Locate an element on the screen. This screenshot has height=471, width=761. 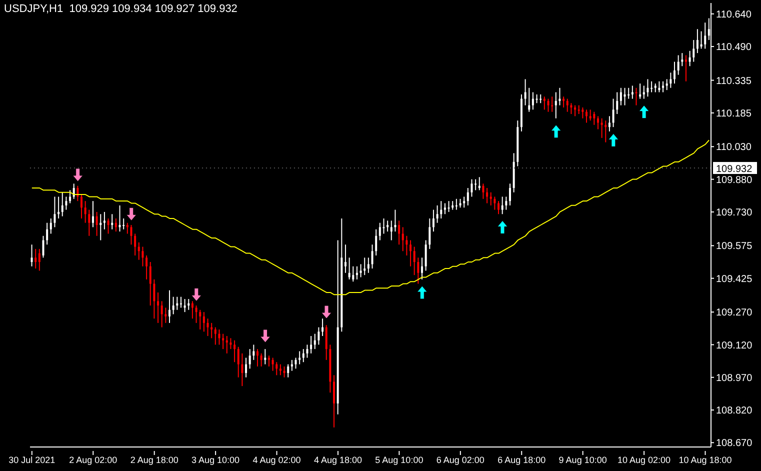
y-tick-label: 110.185 is located at coordinates (734, 114).